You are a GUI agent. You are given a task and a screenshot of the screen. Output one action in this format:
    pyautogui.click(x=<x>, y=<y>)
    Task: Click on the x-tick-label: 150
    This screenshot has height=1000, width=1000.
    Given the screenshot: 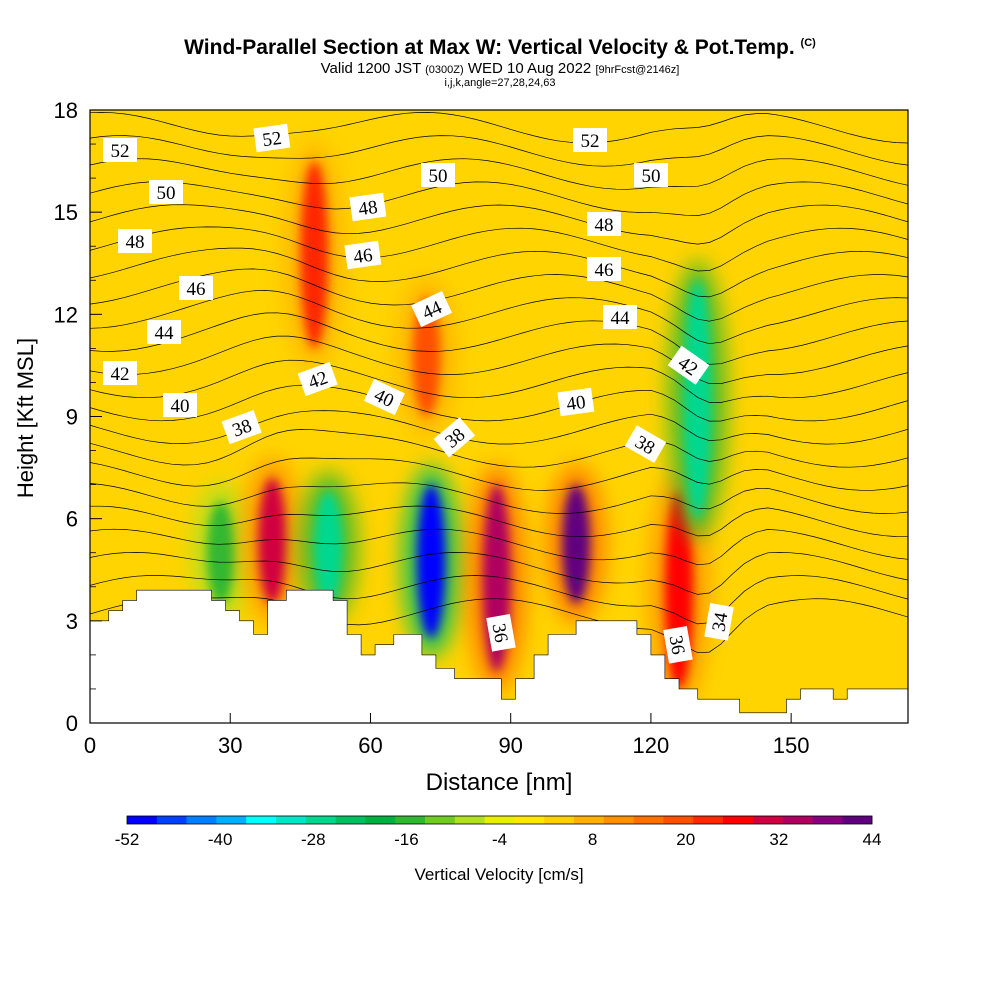 What is the action you would take?
    pyautogui.click(x=791, y=745)
    